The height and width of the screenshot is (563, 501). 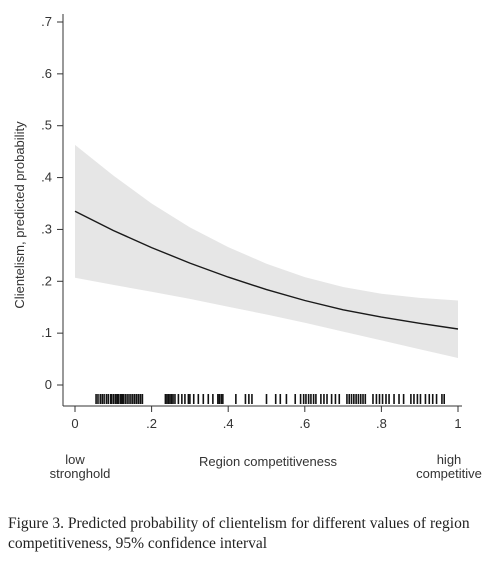 I want to click on rug-layer, so click(x=270, y=399).